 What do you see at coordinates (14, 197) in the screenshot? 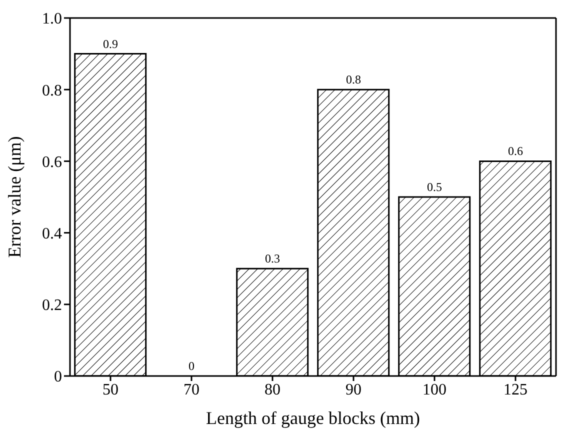
I see `y-axis-title: Error value (μm)` at bounding box center [14, 197].